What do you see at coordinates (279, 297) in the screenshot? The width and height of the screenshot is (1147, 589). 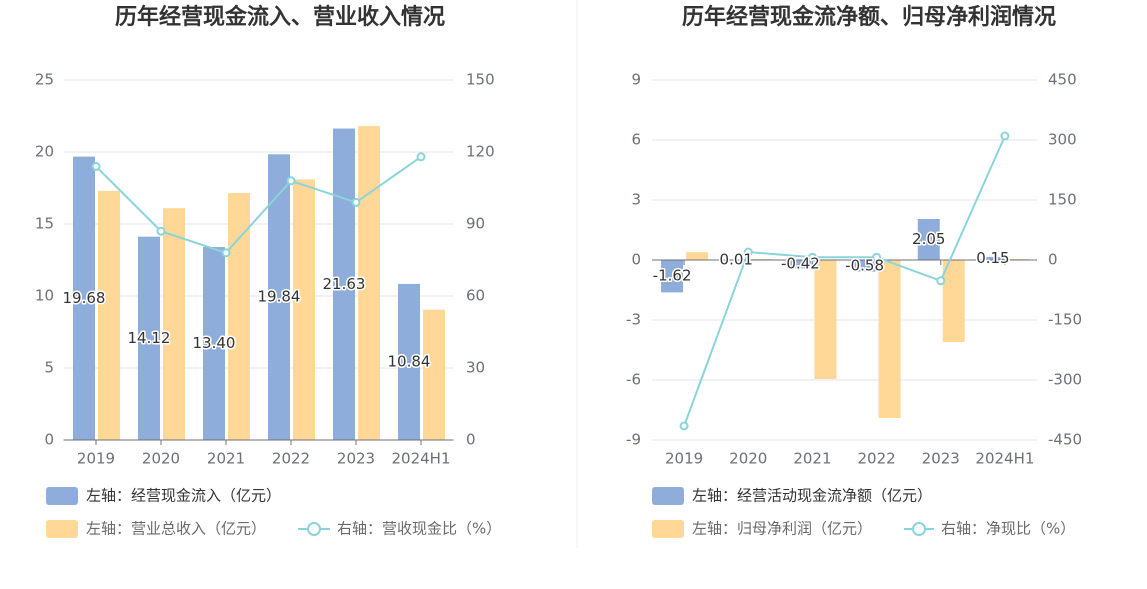 I see `data-label: 19.84` at bounding box center [279, 297].